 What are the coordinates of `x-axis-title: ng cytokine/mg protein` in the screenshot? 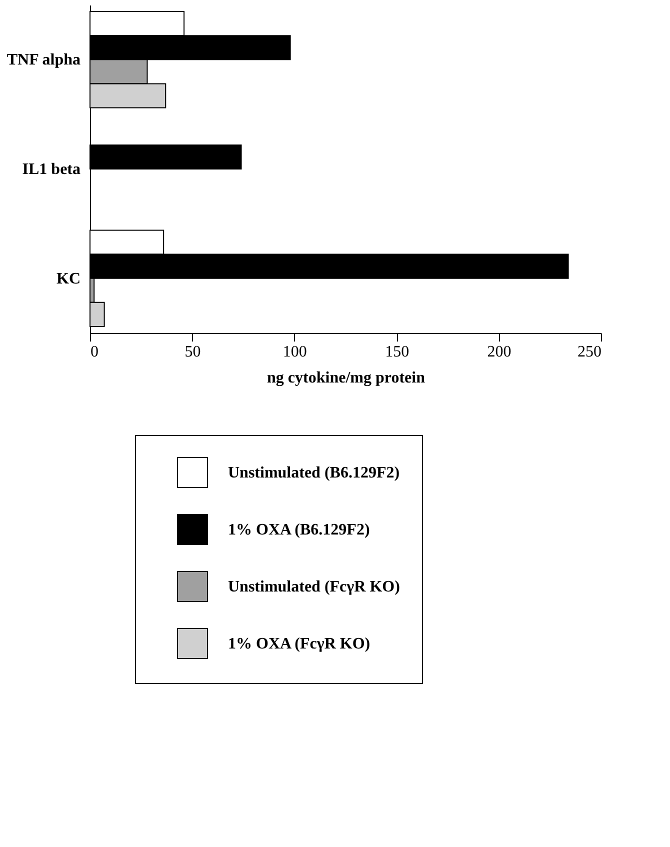 It's located at (346, 378).